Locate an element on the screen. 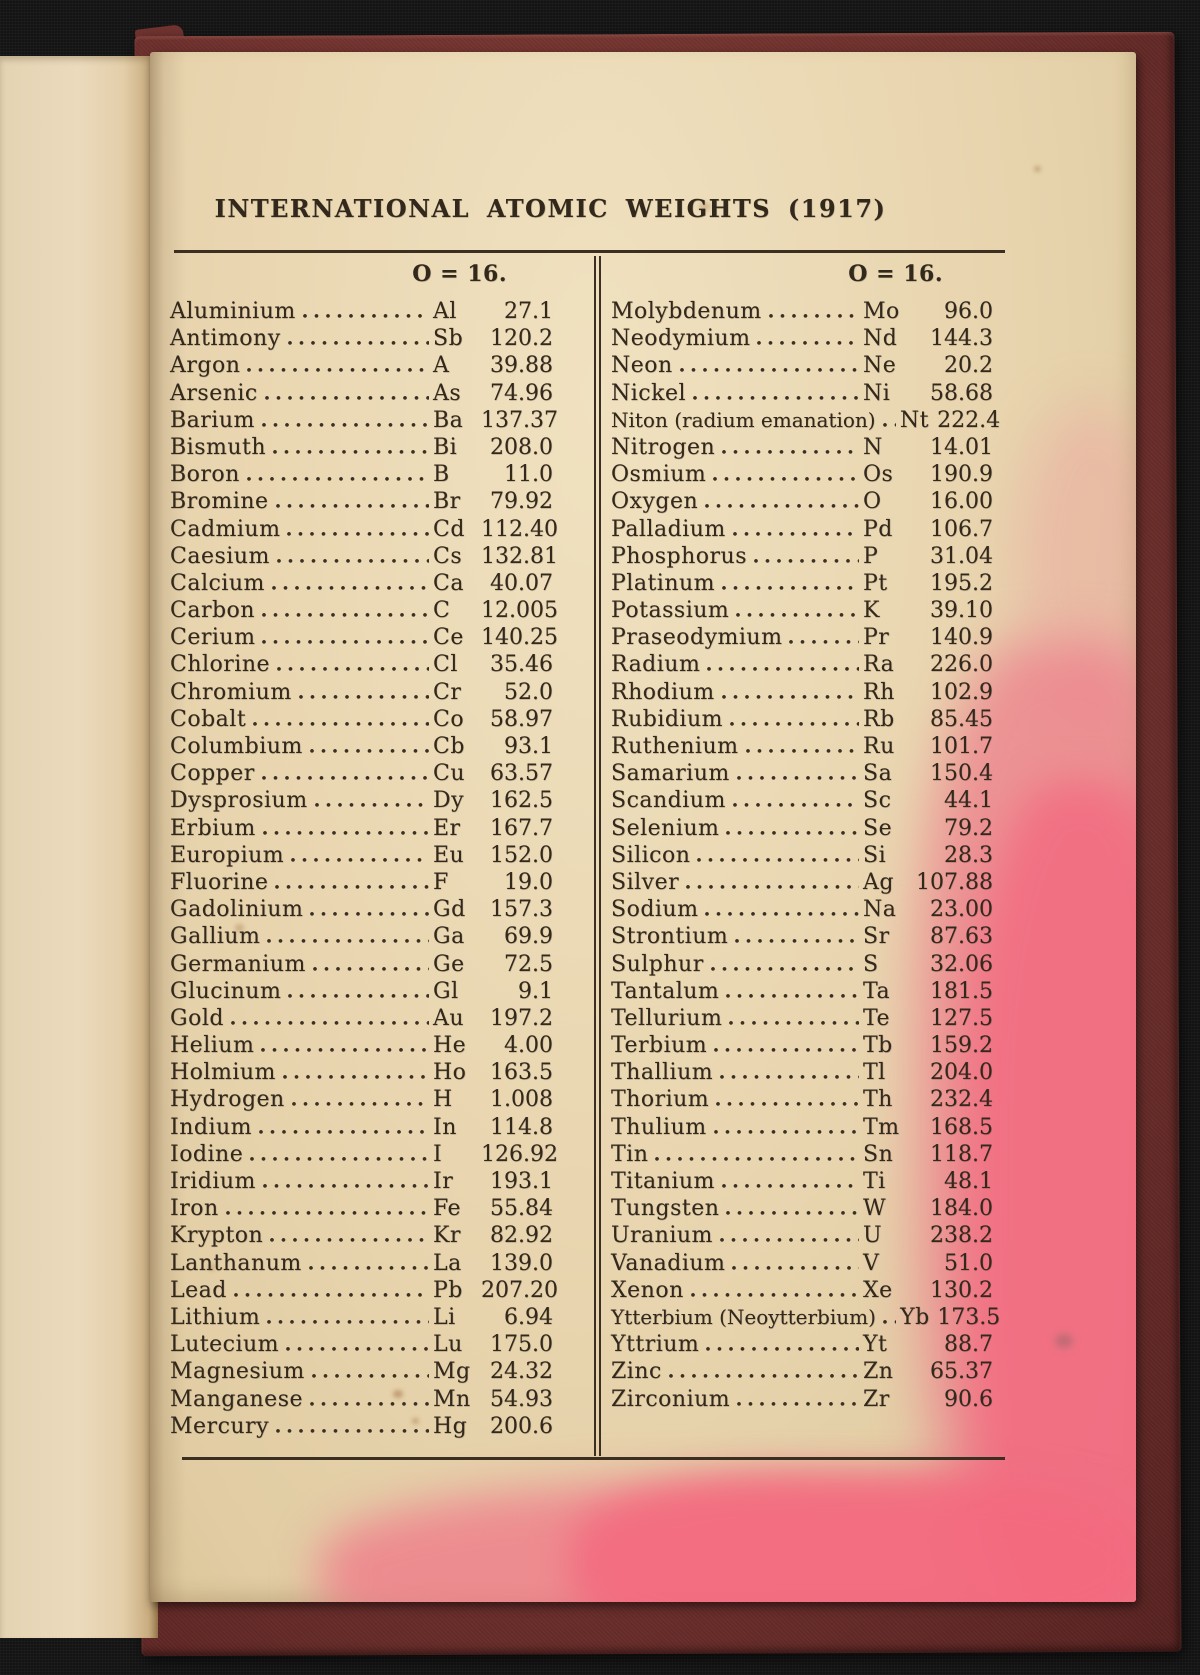  element-weight: 167.7 is located at coordinates (521, 828).